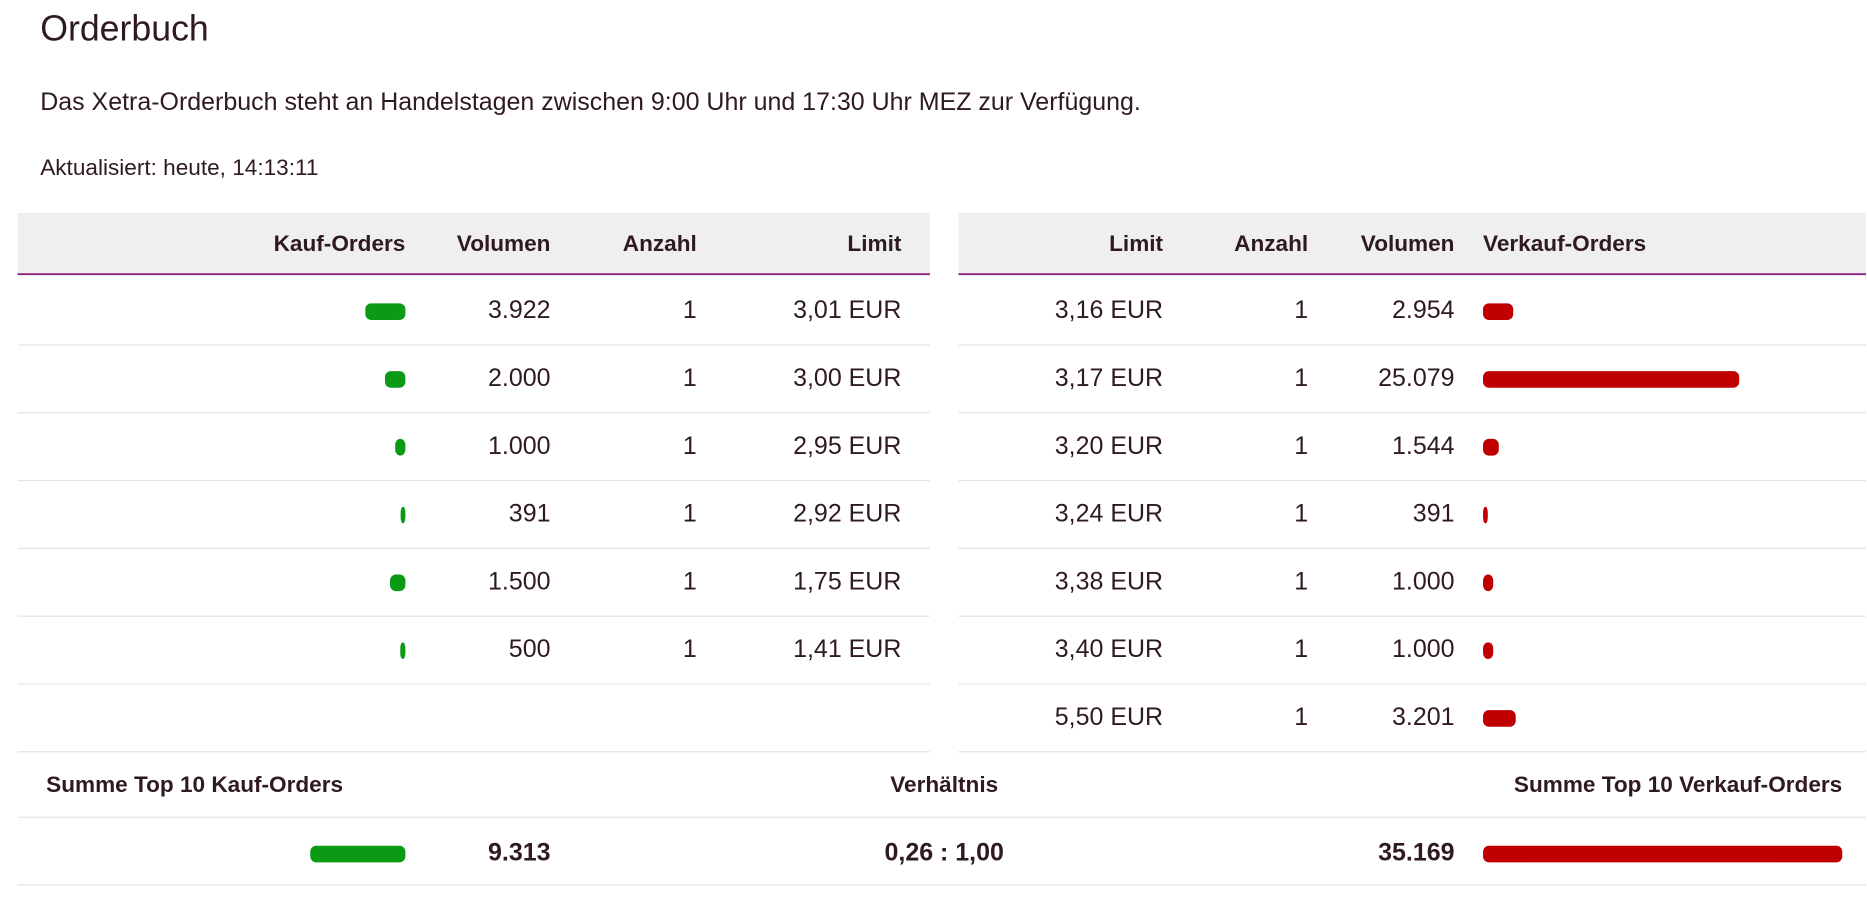 This screenshot has width=1867, height=904. What do you see at coordinates (1109, 514) in the screenshot?
I see `limit: 3,24 EUR` at bounding box center [1109, 514].